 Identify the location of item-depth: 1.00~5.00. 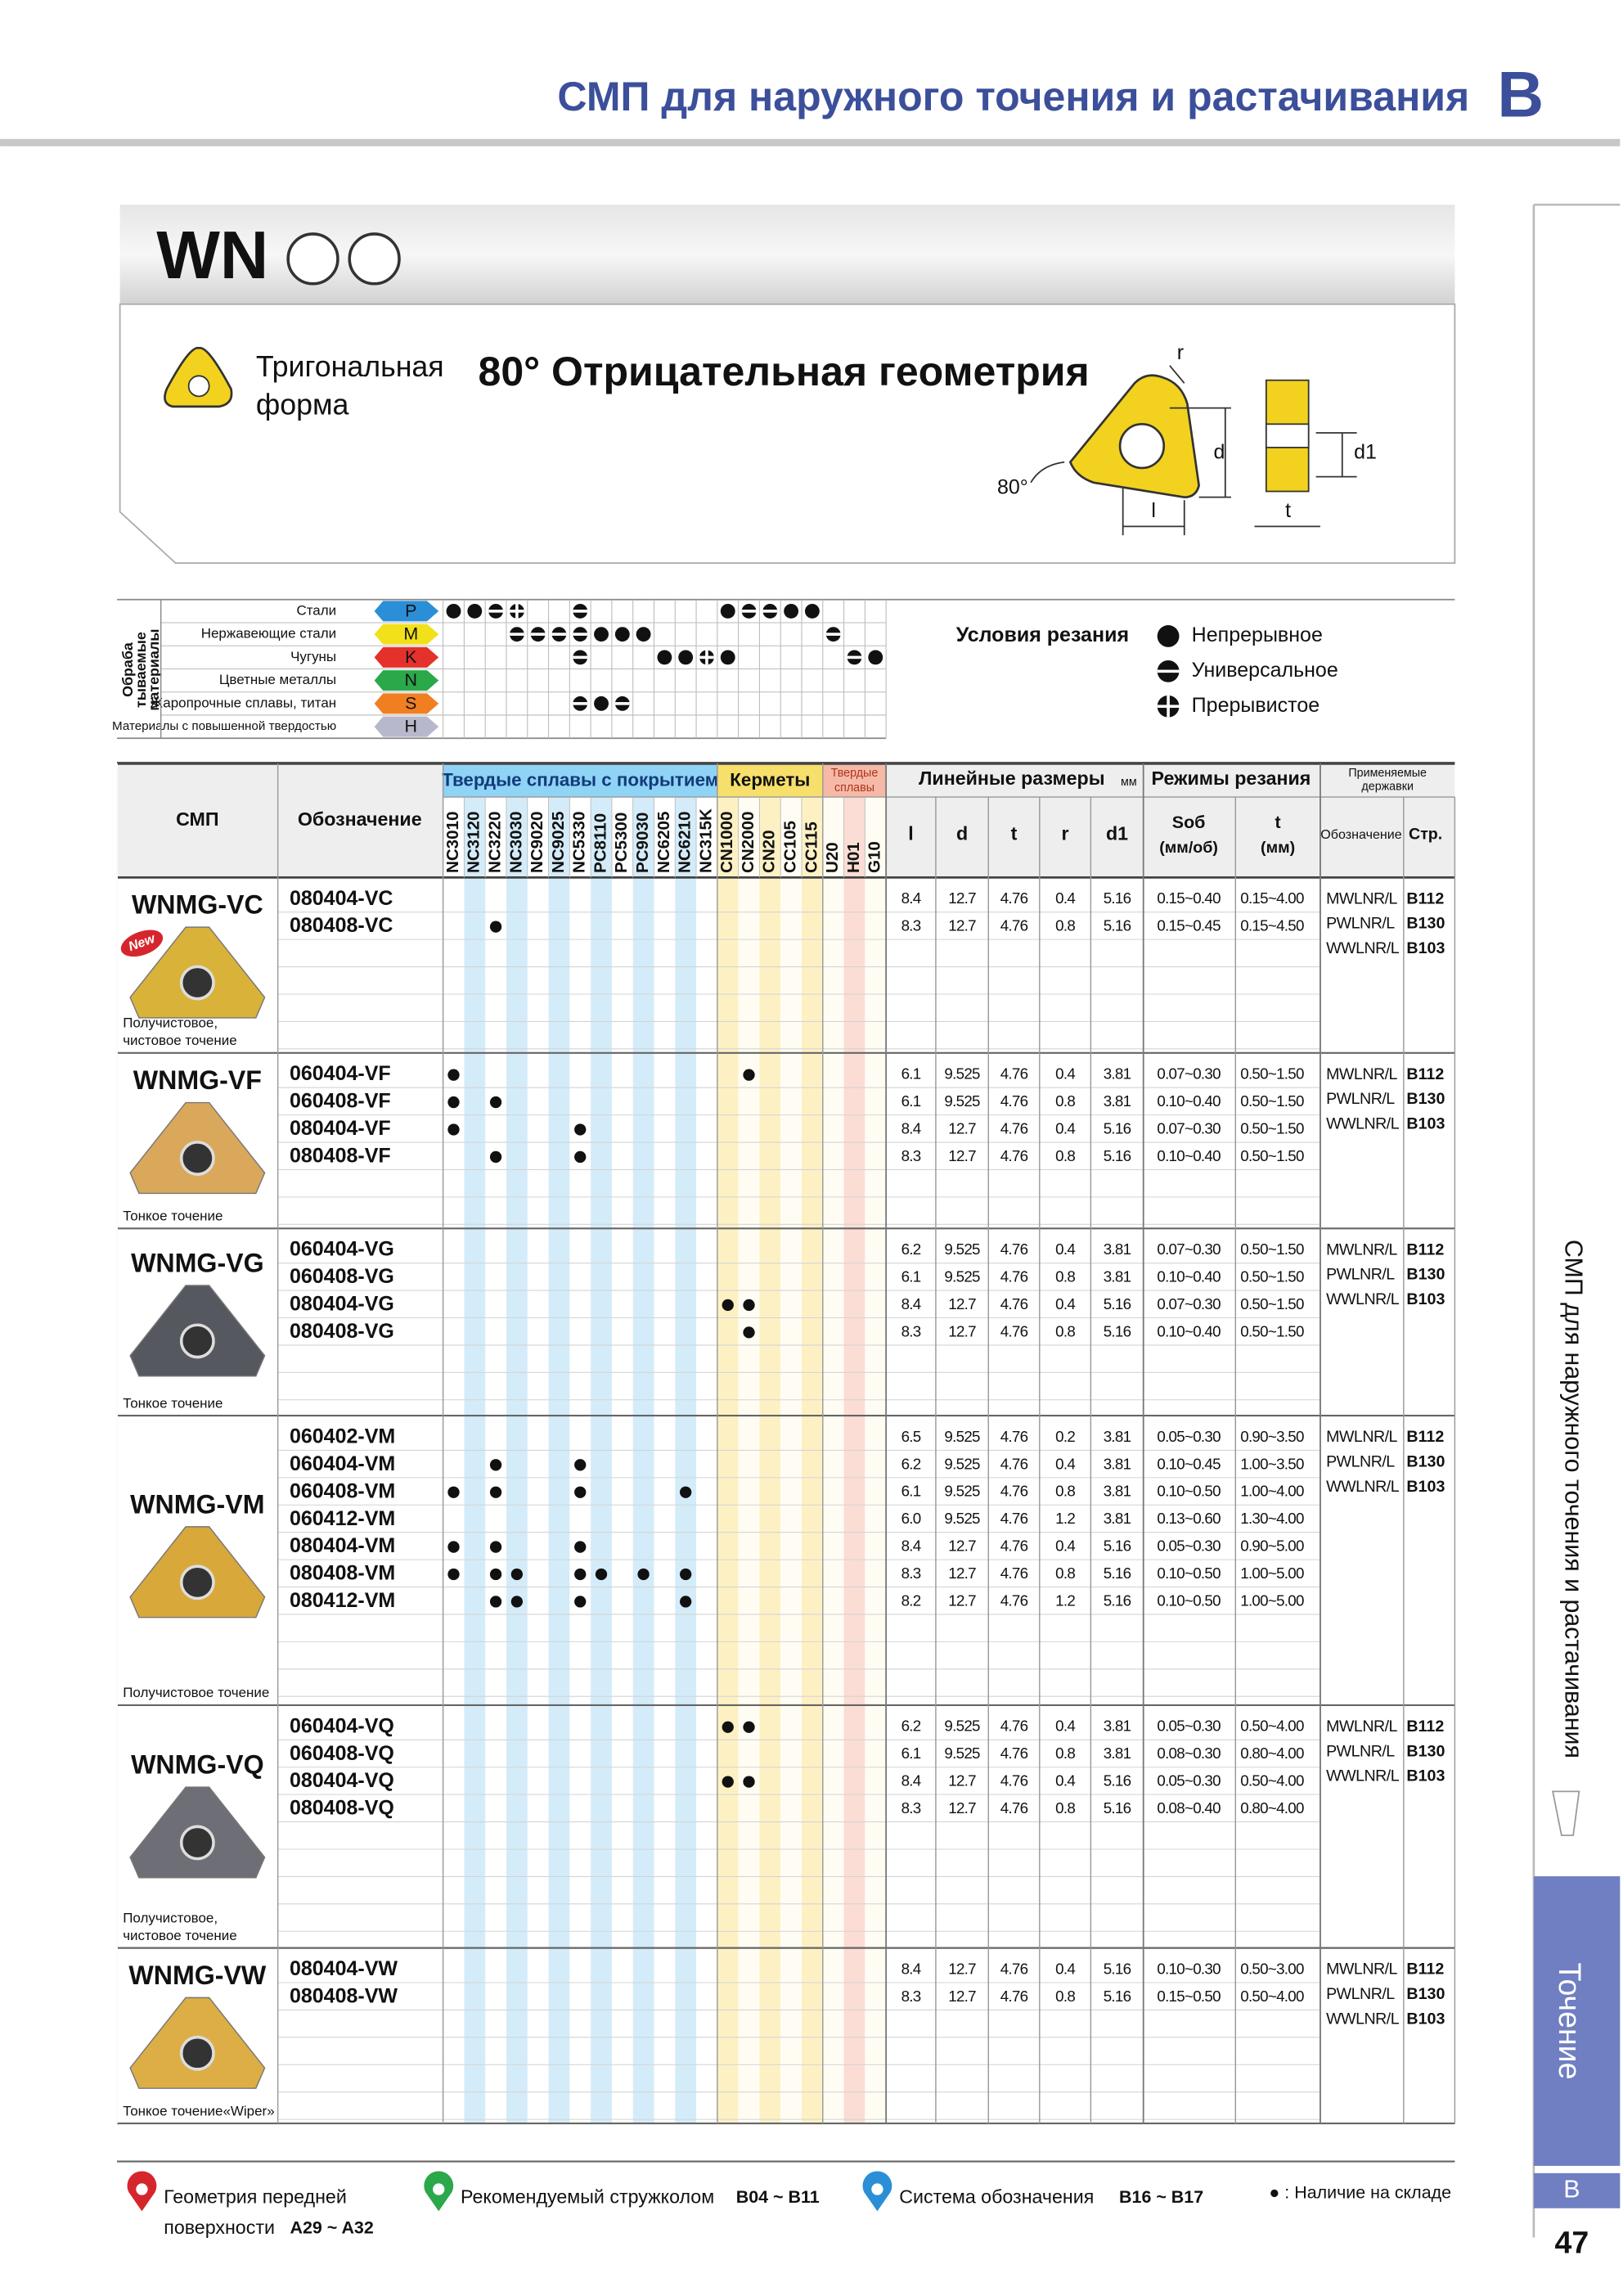
(1272, 1600).